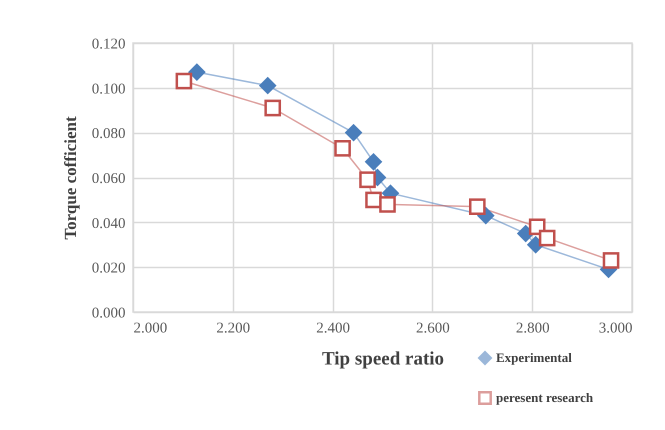 This screenshot has width=665, height=430. What do you see at coordinates (233, 328) in the screenshot?
I see `x-tick-label: 2.200` at bounding box center [233, 328].